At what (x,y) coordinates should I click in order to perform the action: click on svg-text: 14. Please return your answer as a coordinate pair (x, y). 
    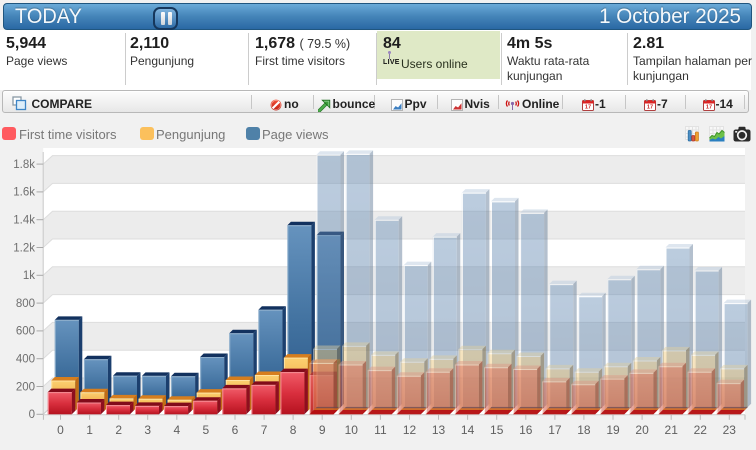
    Looking at the image, I should click on (468, 430).